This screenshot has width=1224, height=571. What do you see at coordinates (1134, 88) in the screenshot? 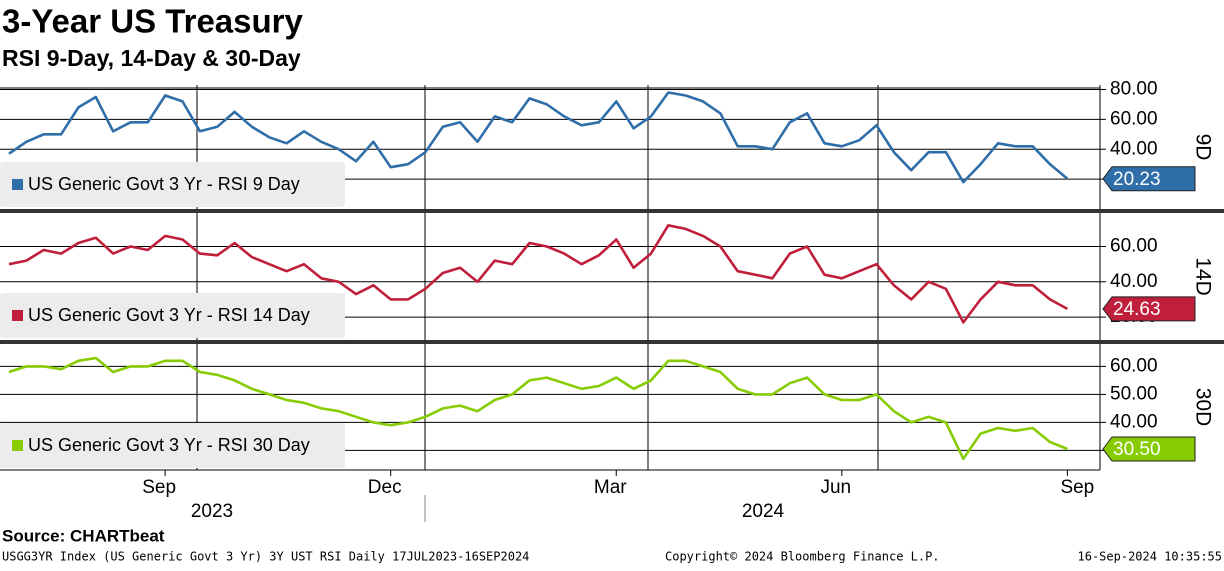
I see `y-tick-label: 80.00` at bounding box center [1134, 88].